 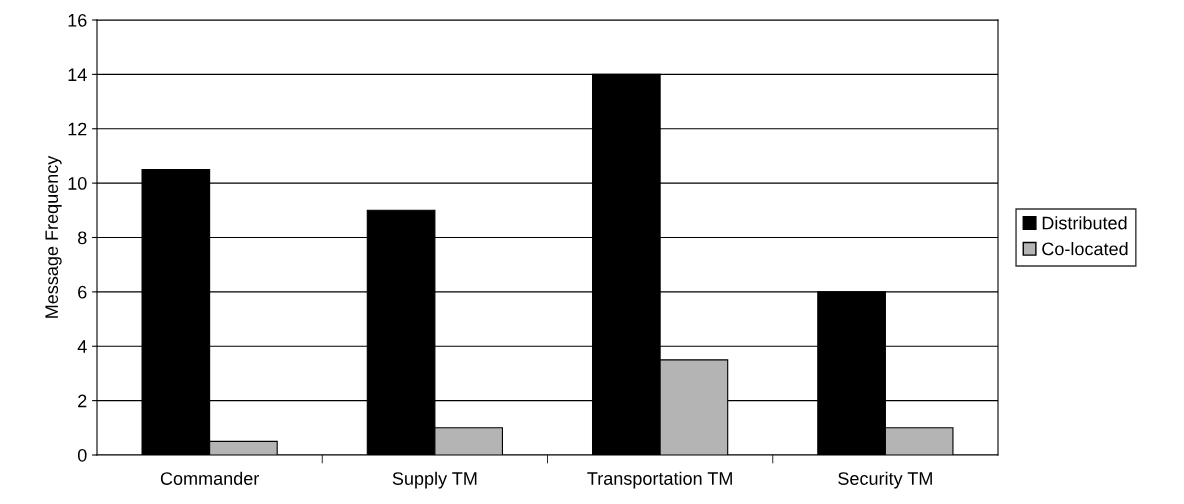 What do you see at coordinates (77, 129) in the screenshot?
I see `y-tick-label: 12` at bounding box center [77, 129].